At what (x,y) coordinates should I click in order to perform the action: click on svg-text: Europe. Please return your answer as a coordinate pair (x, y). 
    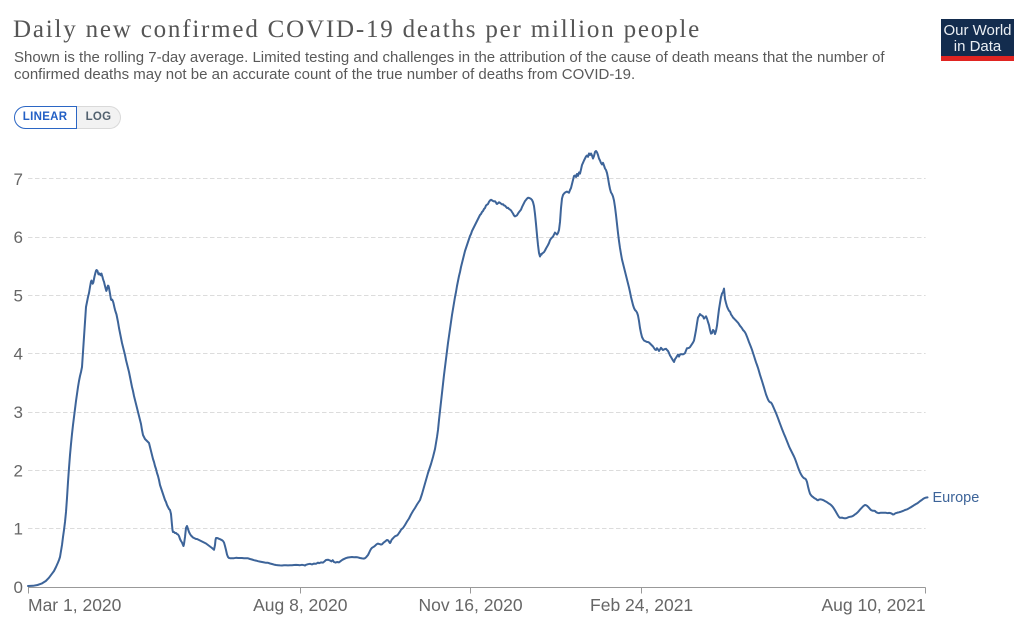
    Looking at the image, I should click on (956, 498).